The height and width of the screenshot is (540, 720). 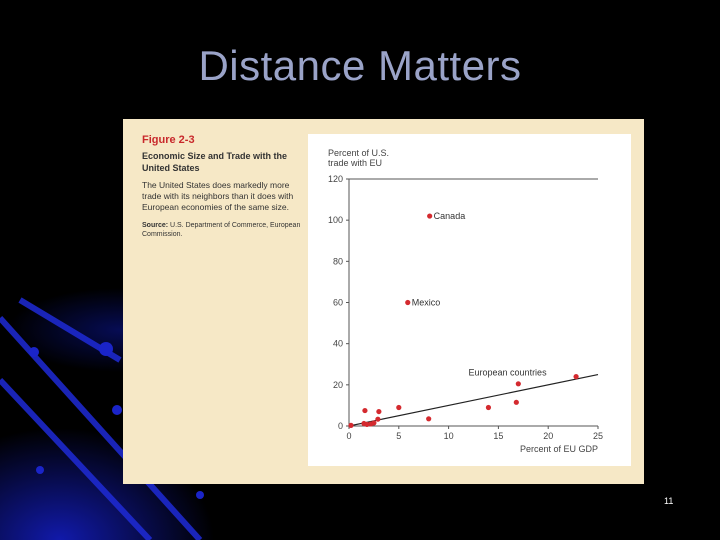 What do you see at coordinates (426, 303) in the screenshot?
I see `data-point-label: Mexico` at bounding box center [426, 303].